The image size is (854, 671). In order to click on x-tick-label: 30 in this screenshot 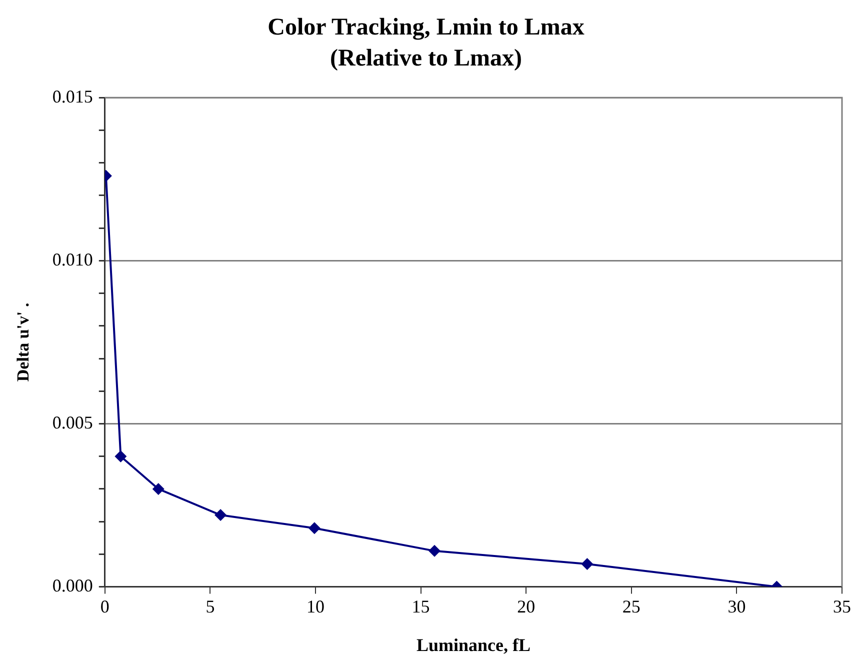, I will do `click(737, 606)`.